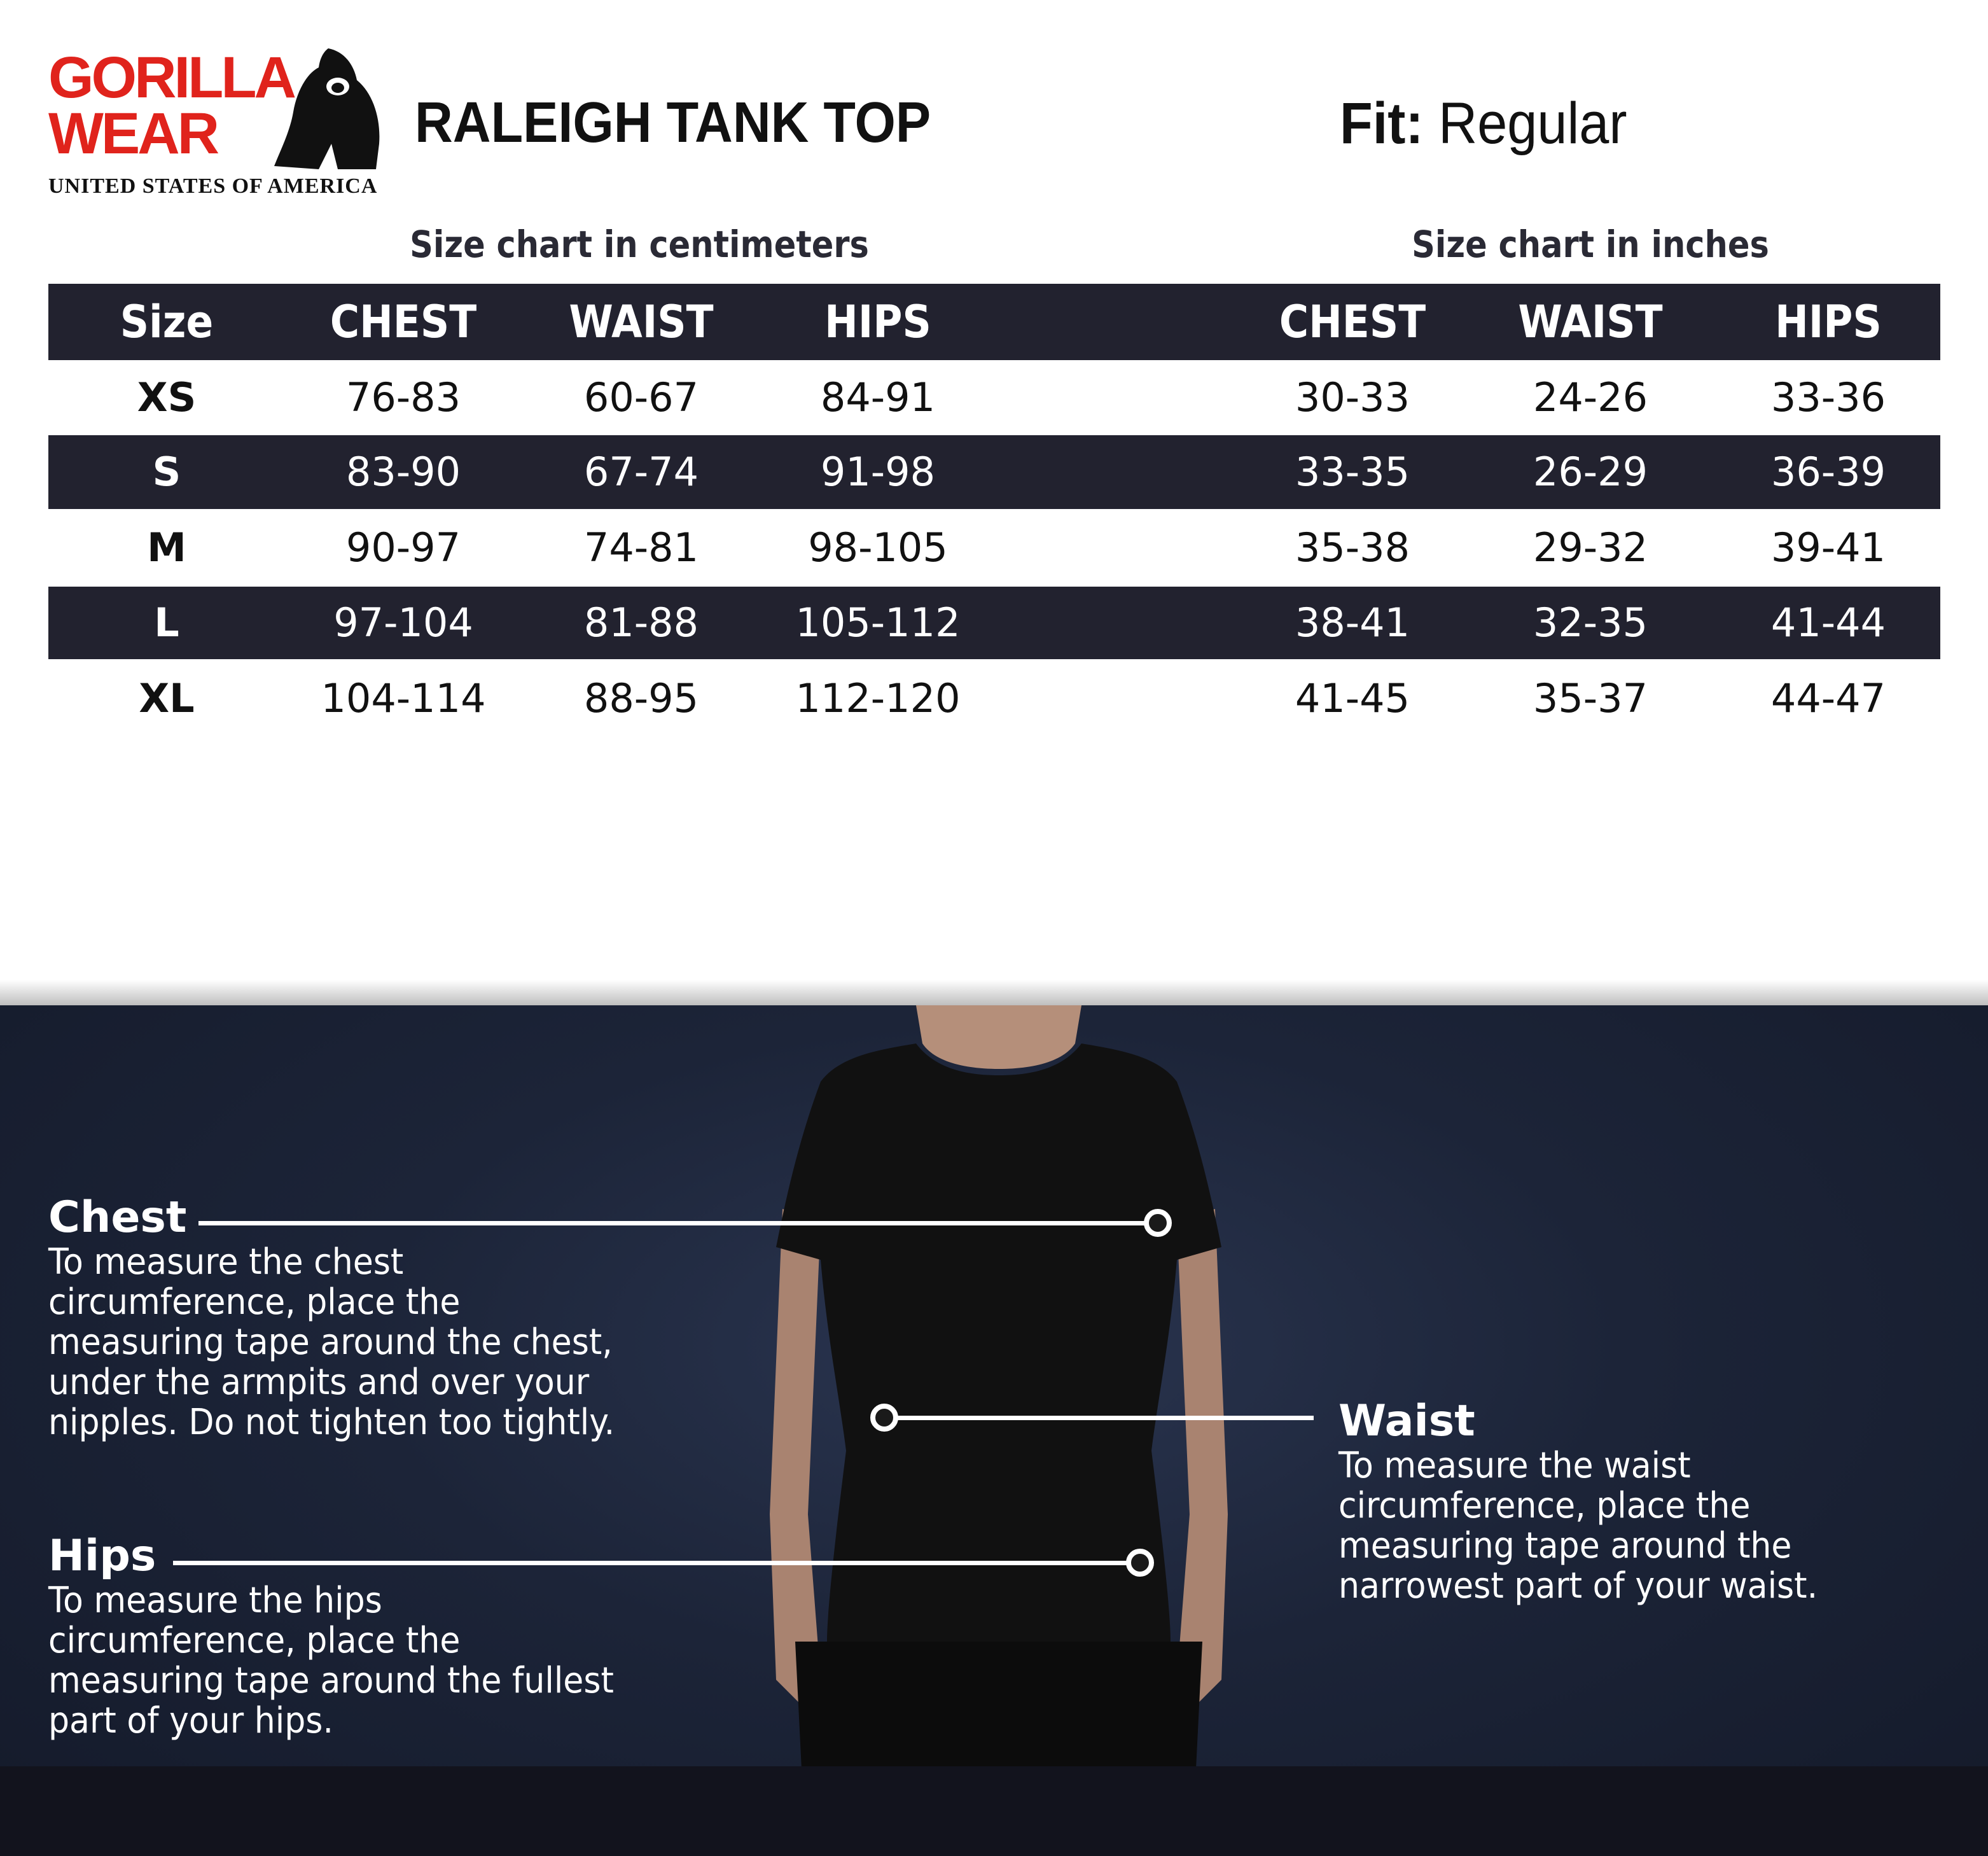 The image size is (1988, 1856). Describe the element at coordinates (1590, 472) in the screenshot. I see `in-waist-cell: 26-29` at that location.